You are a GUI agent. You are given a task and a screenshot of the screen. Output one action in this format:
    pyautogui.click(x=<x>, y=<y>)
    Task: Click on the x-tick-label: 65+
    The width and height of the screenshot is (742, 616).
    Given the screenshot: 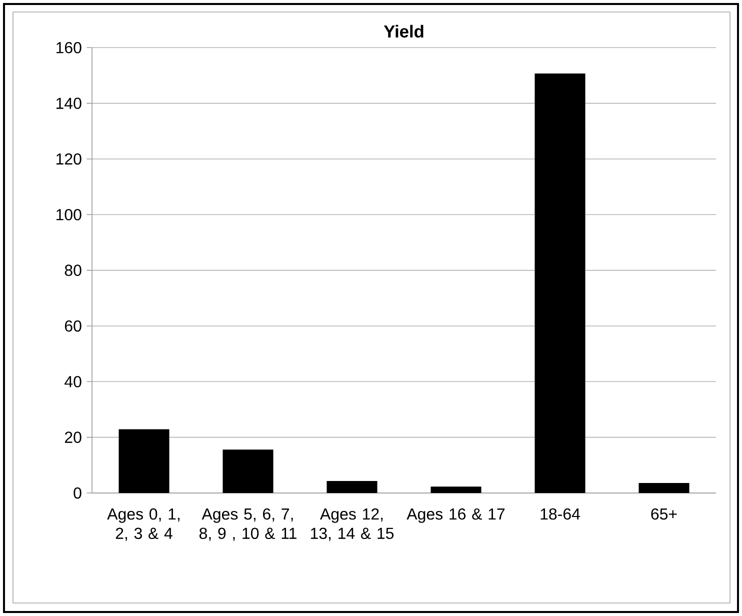 What is the action you would take?
    pyautogui.click(x=664, y=514)
    